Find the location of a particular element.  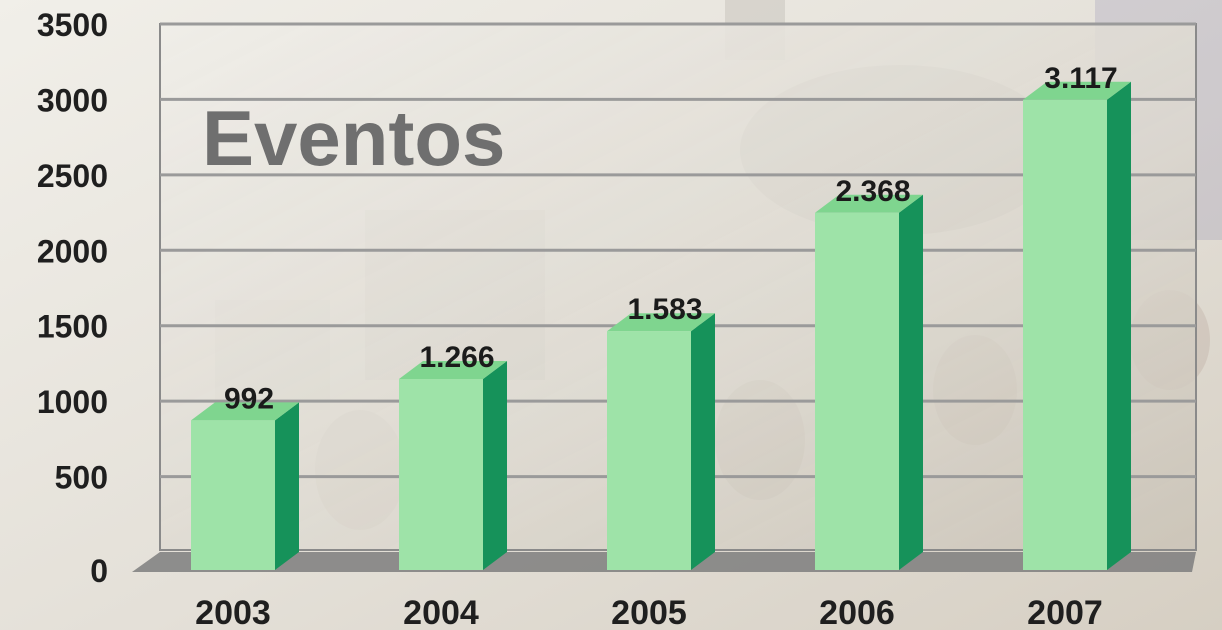

bar-2003 is located at coordinates (245, 486).